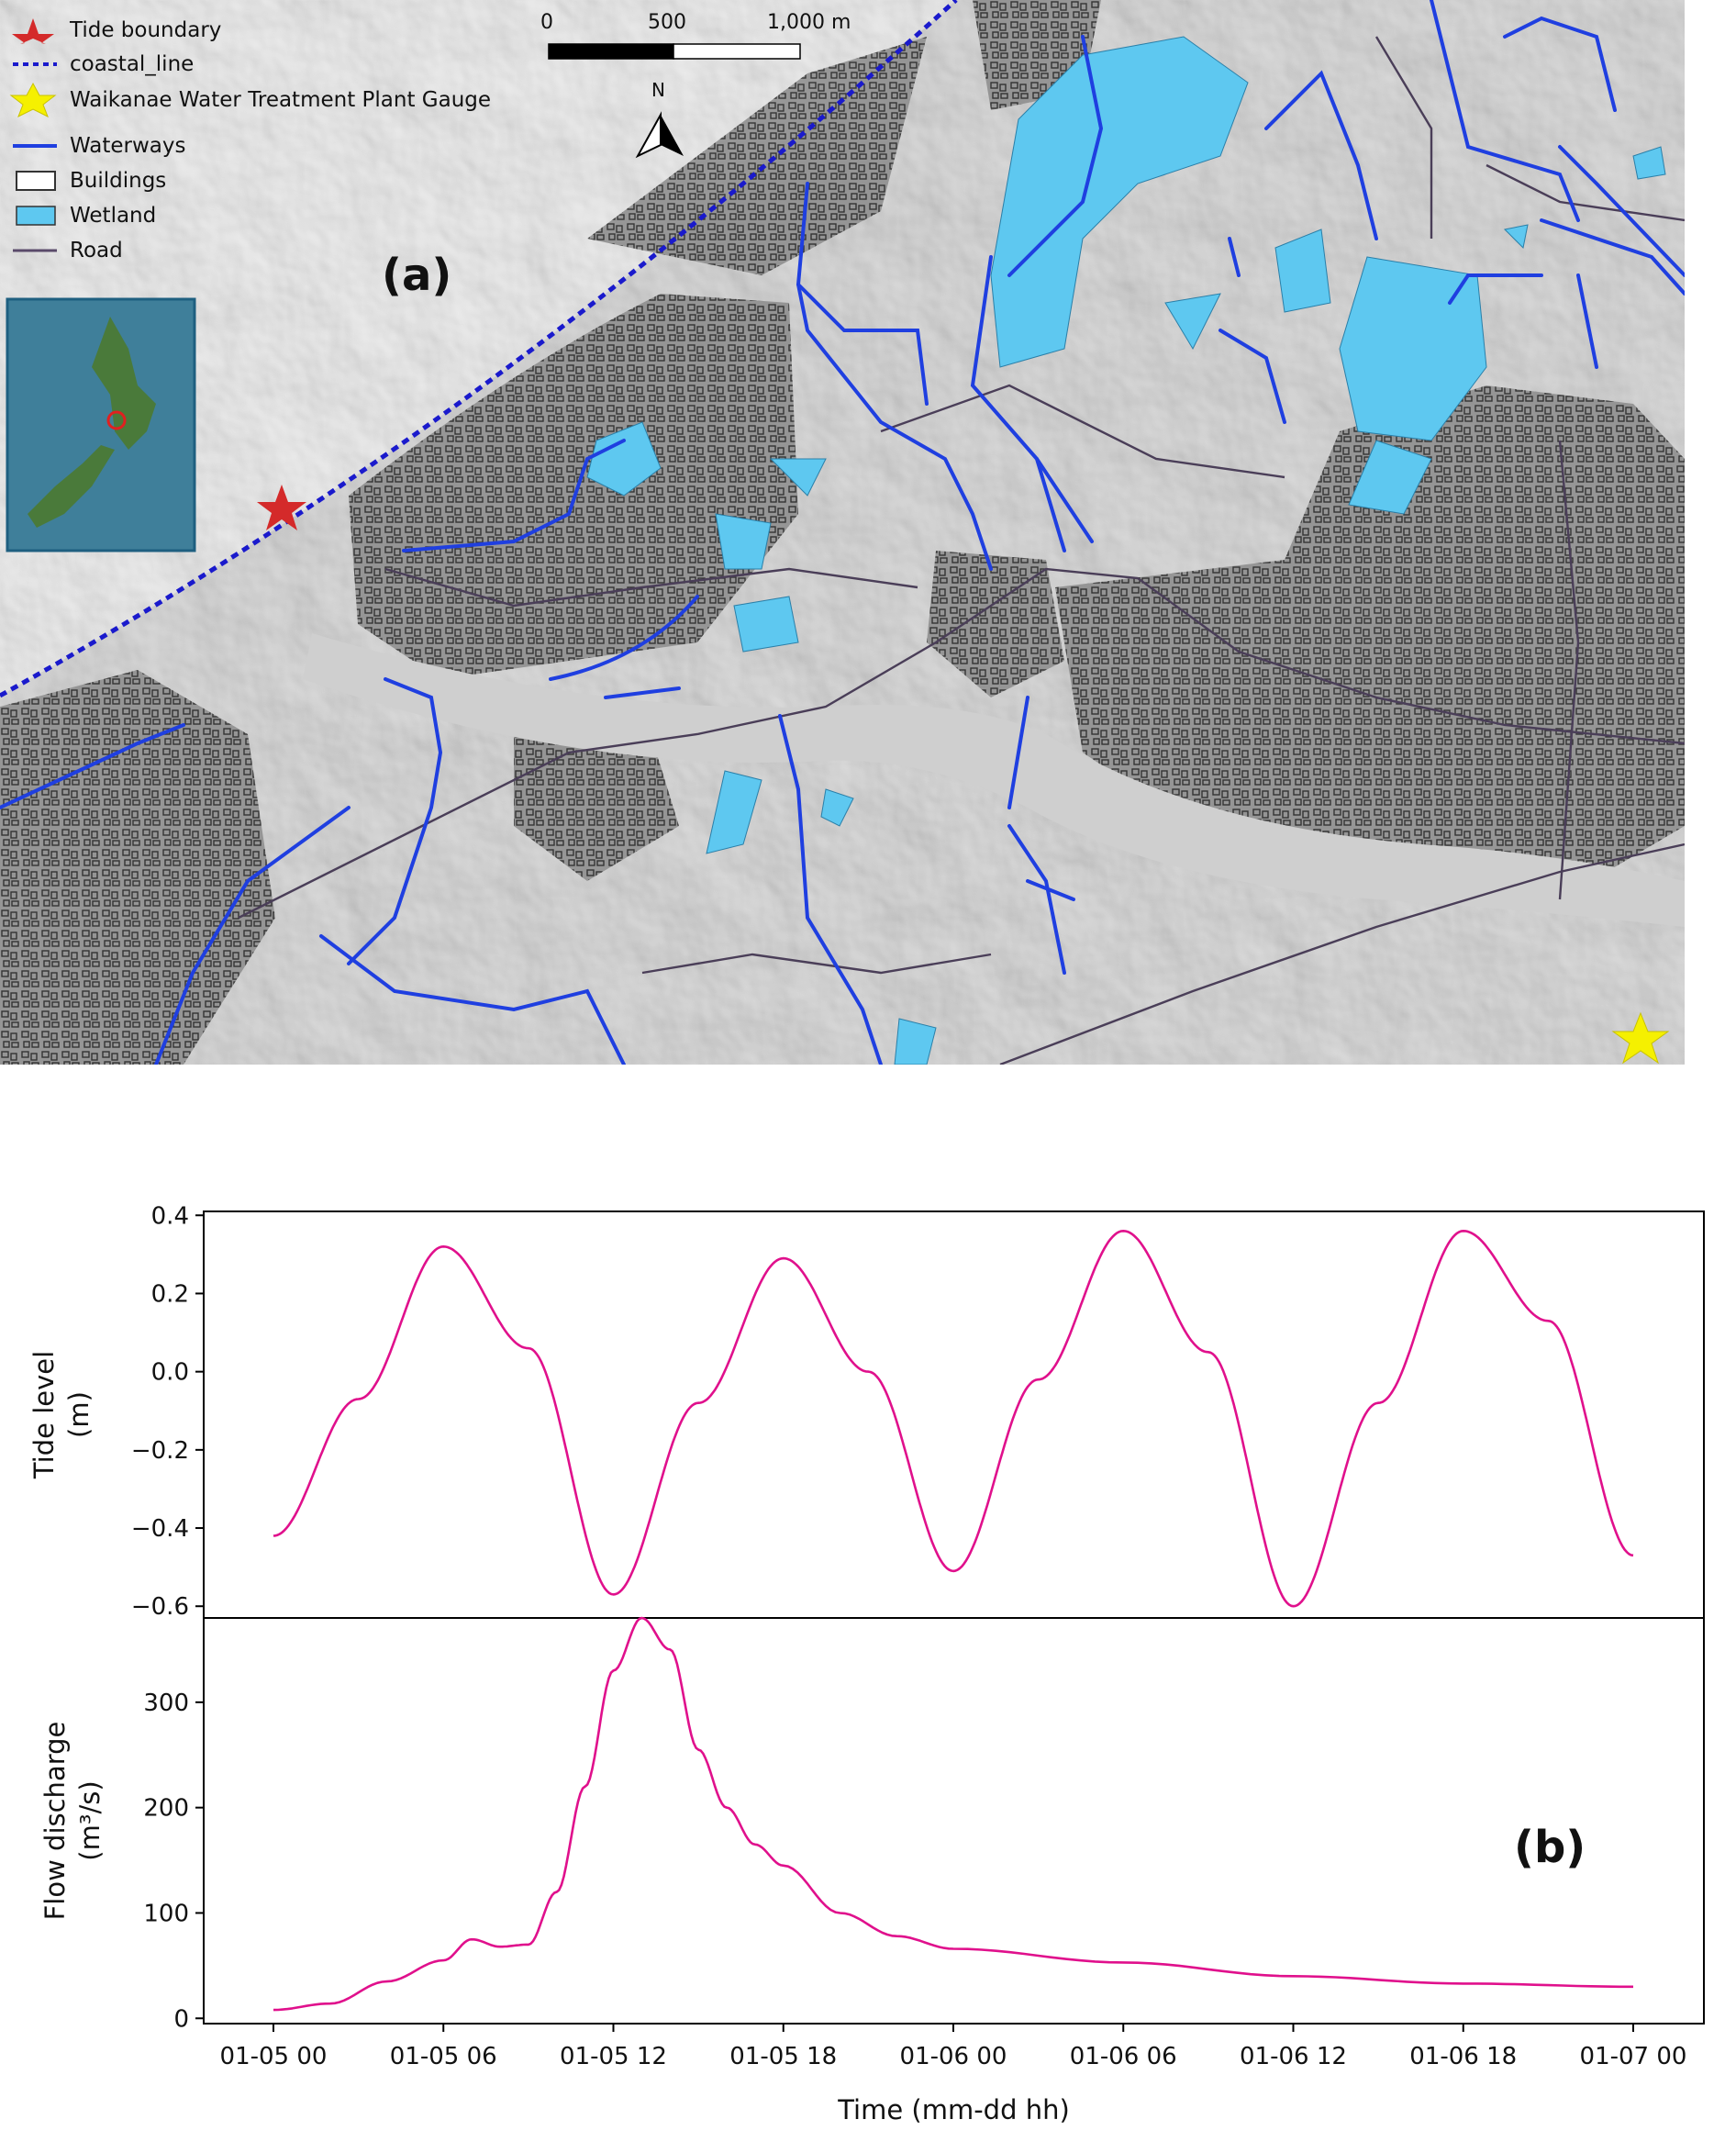 Image resolution: width=1736 pixels, height=2153 pixels. What do you see at coordinates (994, 780) in the screenshot?
I see `river-valley` at bounding box center [994, 780].